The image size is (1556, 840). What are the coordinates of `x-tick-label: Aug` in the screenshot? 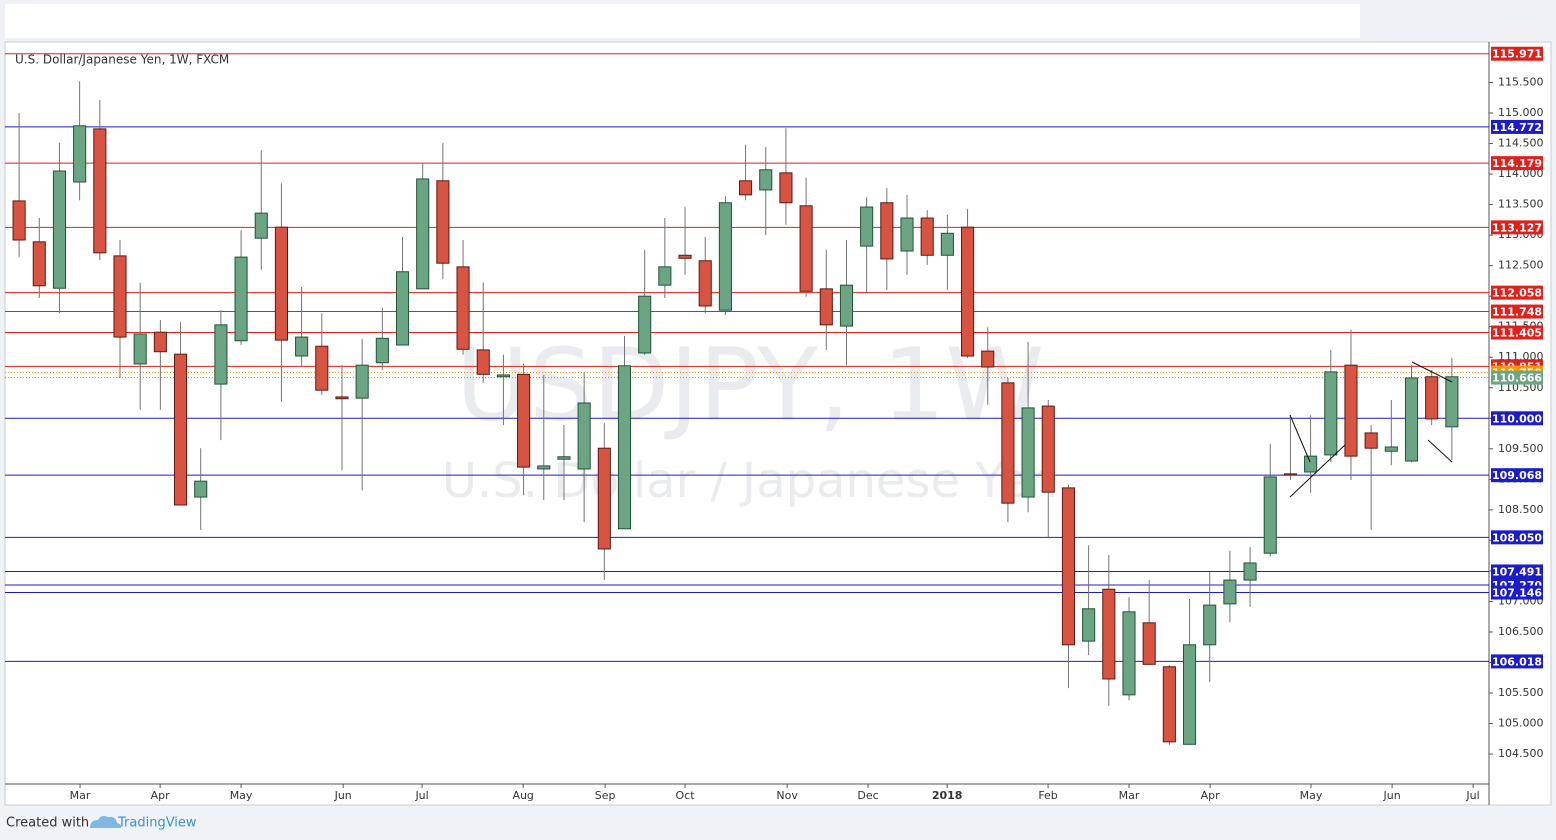 It's located at (522, 795).